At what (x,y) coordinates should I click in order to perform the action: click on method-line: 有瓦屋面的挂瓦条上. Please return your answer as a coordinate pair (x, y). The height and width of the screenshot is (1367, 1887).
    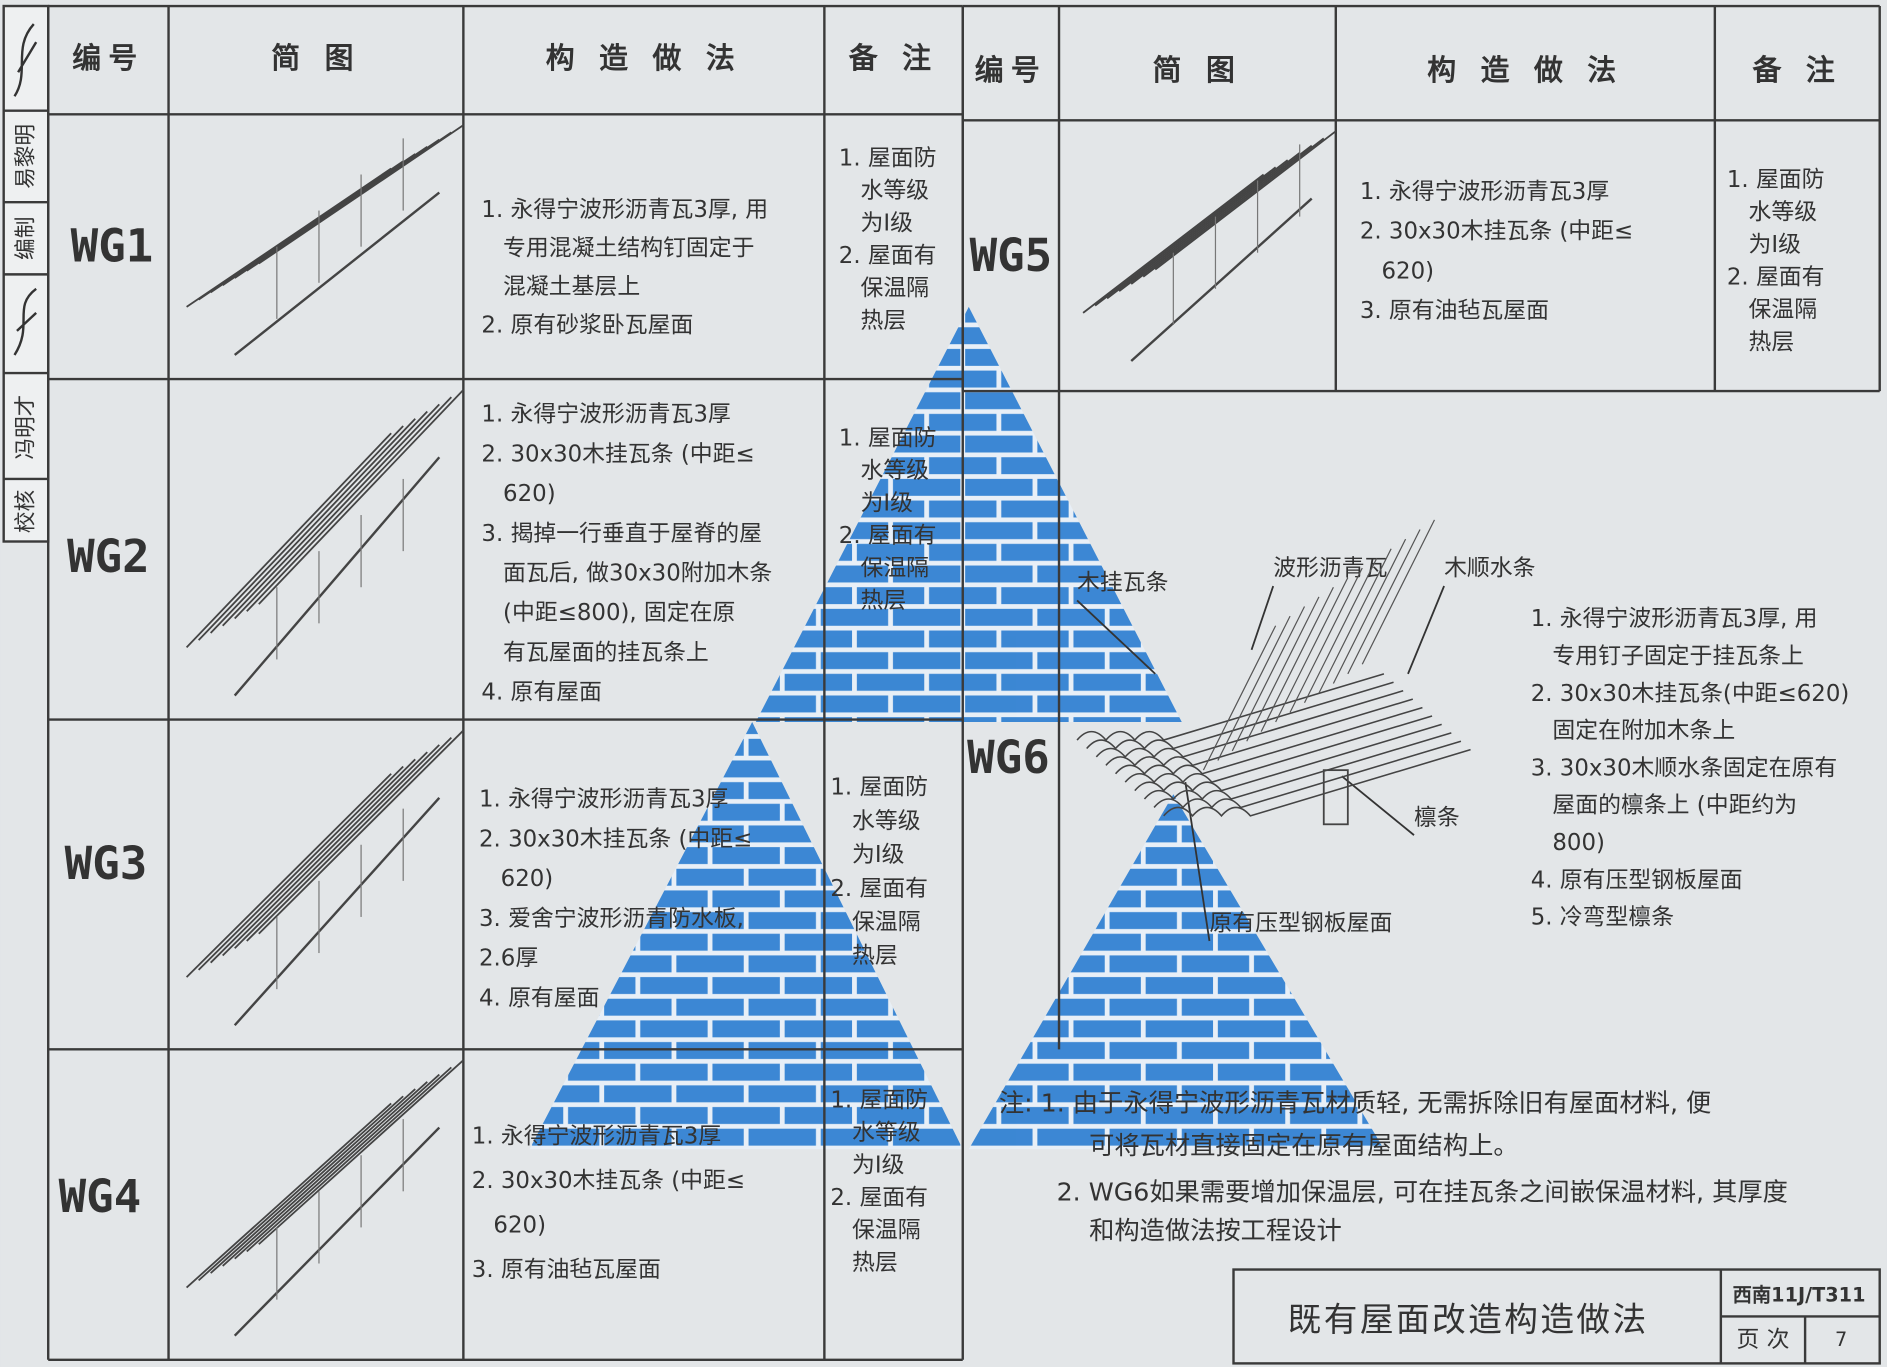
    Looking at the image, I should click on (606, 653).